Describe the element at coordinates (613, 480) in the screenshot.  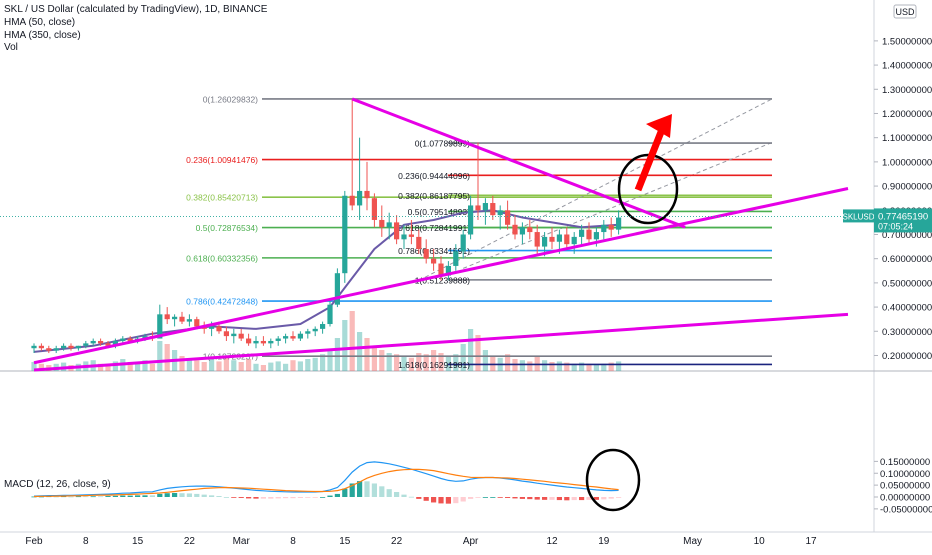
I see `macd-cross-circle` at that location.